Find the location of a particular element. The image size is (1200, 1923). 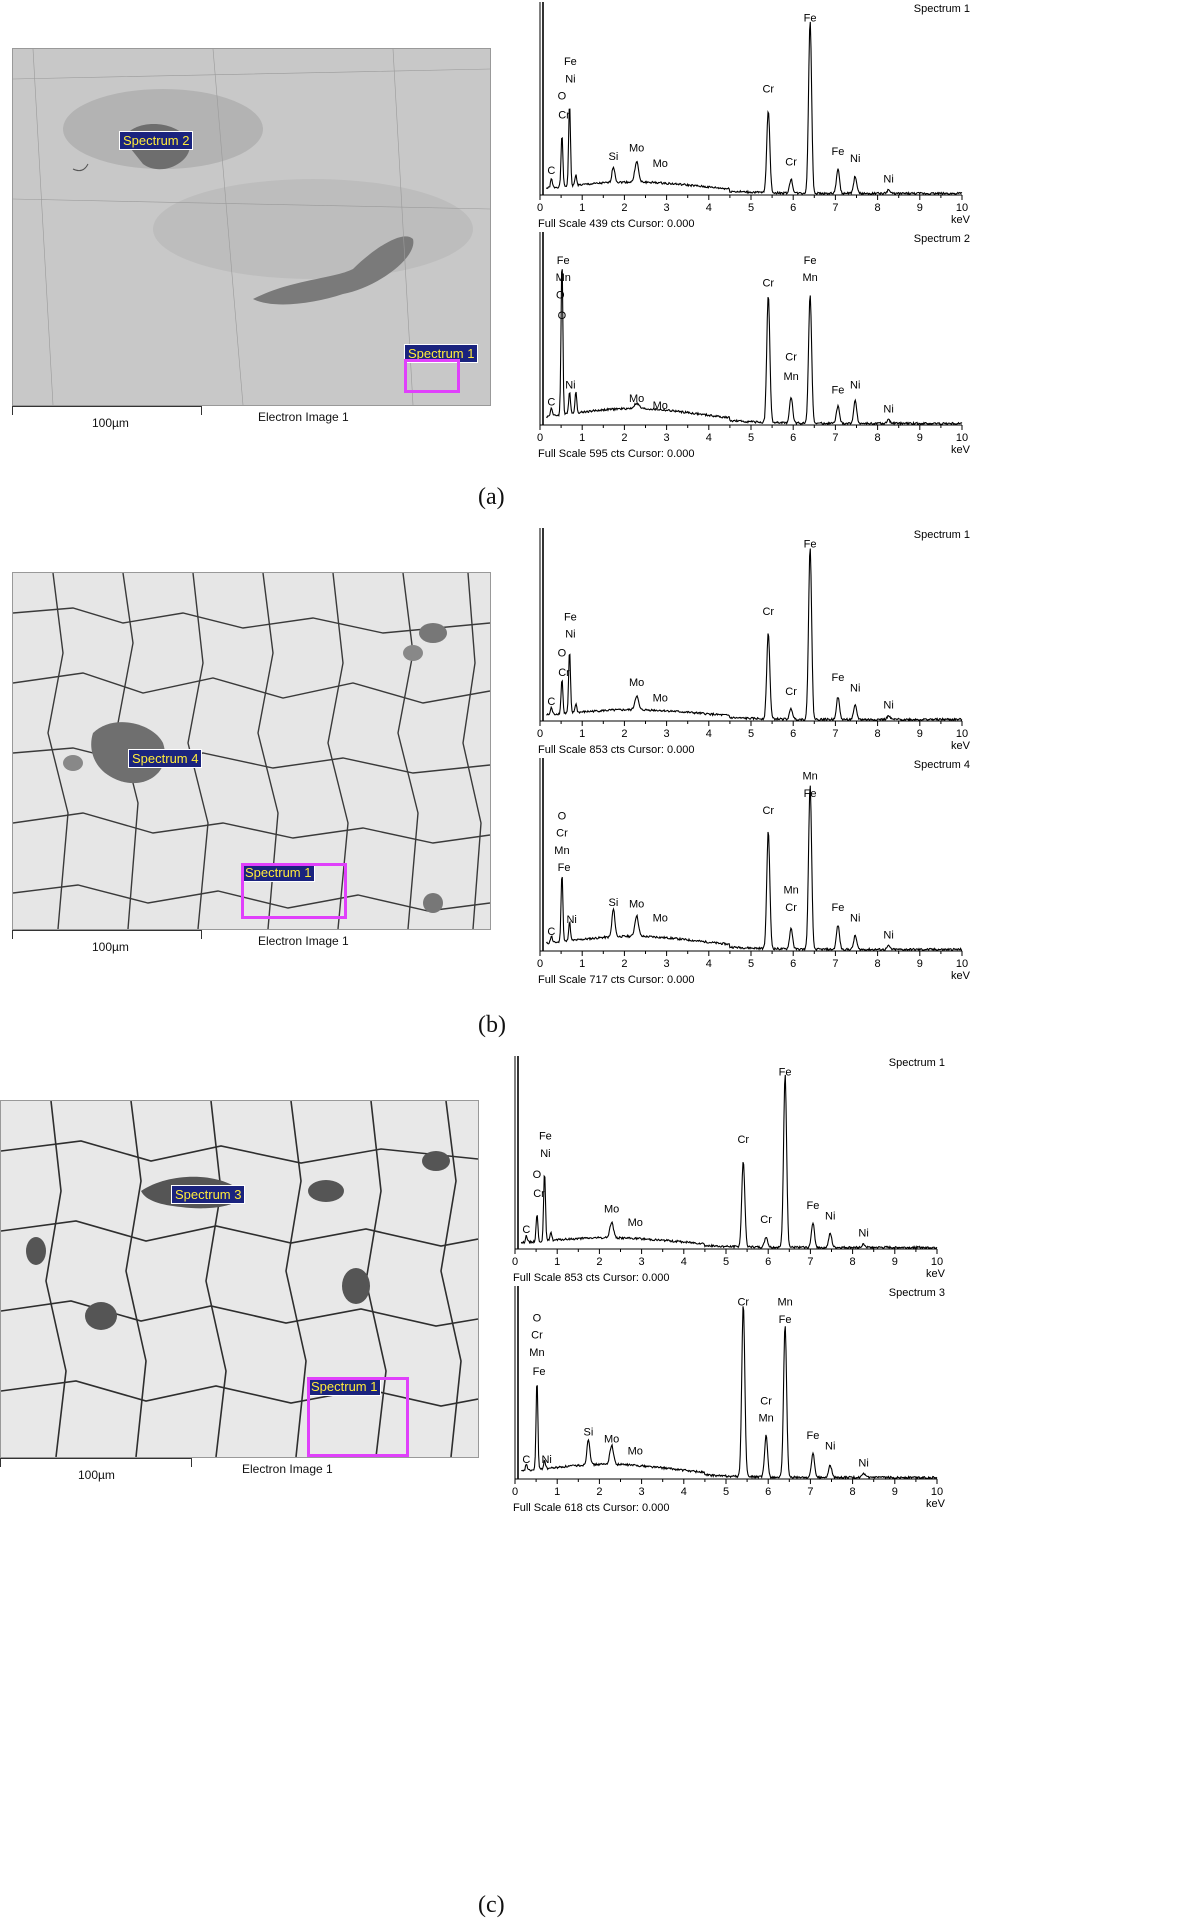

micrograph-c-texture is located at coordinates (239, 1279).